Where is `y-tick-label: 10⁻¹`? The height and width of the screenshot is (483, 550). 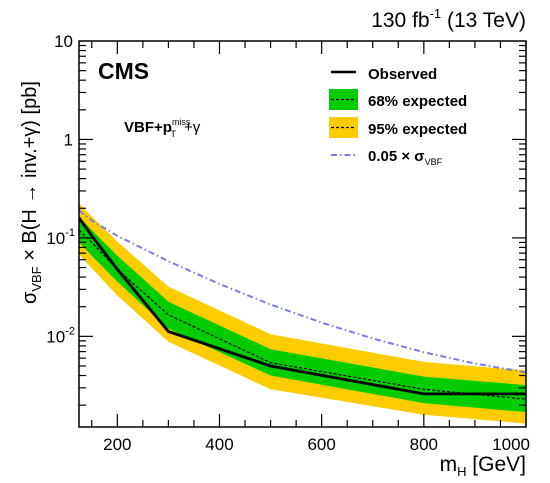
y-tick-label: 10⁻¹ is located at coordinates (60, 237).